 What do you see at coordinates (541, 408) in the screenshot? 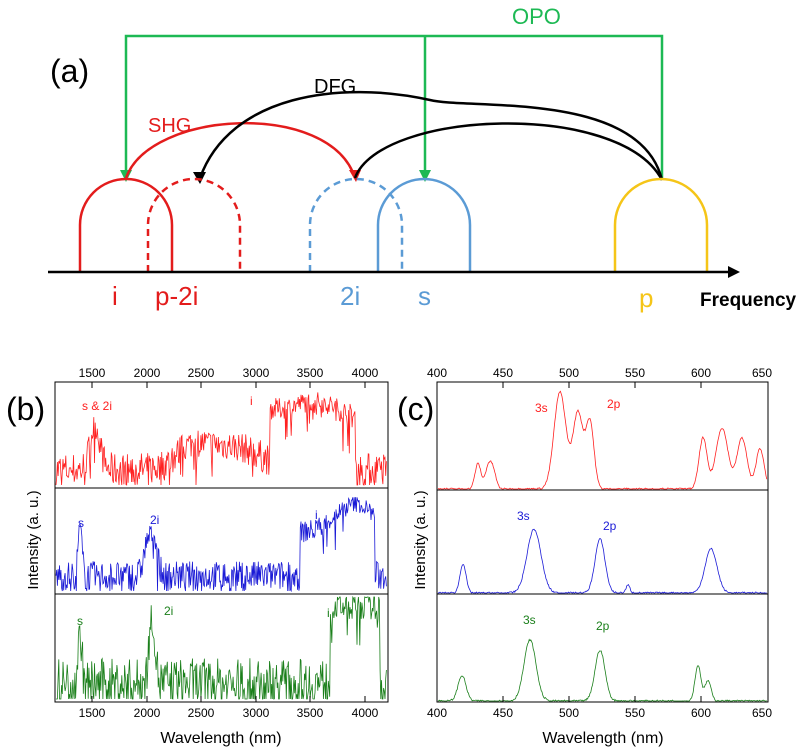
I see `panel-c-row1-annotation-3s: 3s` at bounding box center [541, 408].